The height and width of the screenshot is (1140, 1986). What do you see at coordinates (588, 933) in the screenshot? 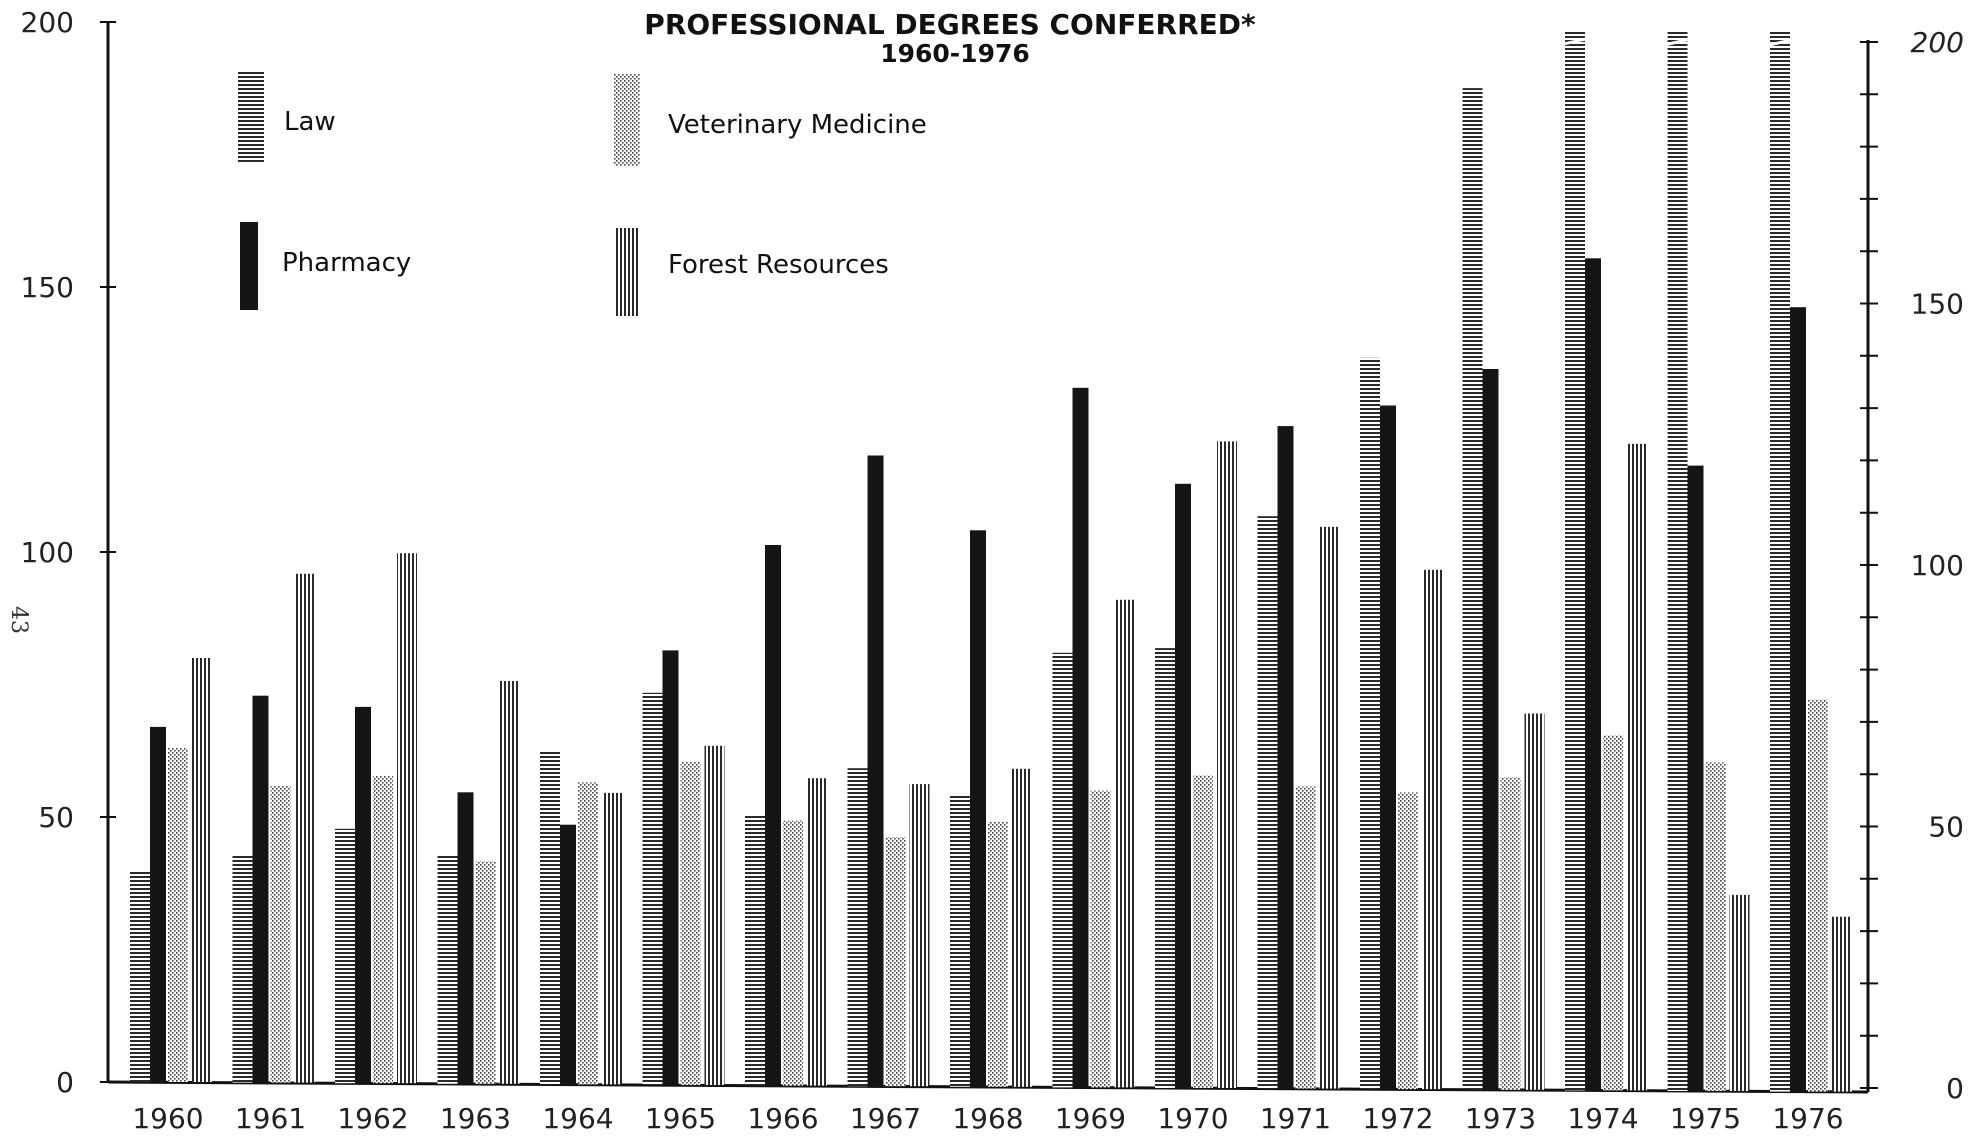
I see `bar-veterinary-medicine-1964` at bounding box center [588, 933].